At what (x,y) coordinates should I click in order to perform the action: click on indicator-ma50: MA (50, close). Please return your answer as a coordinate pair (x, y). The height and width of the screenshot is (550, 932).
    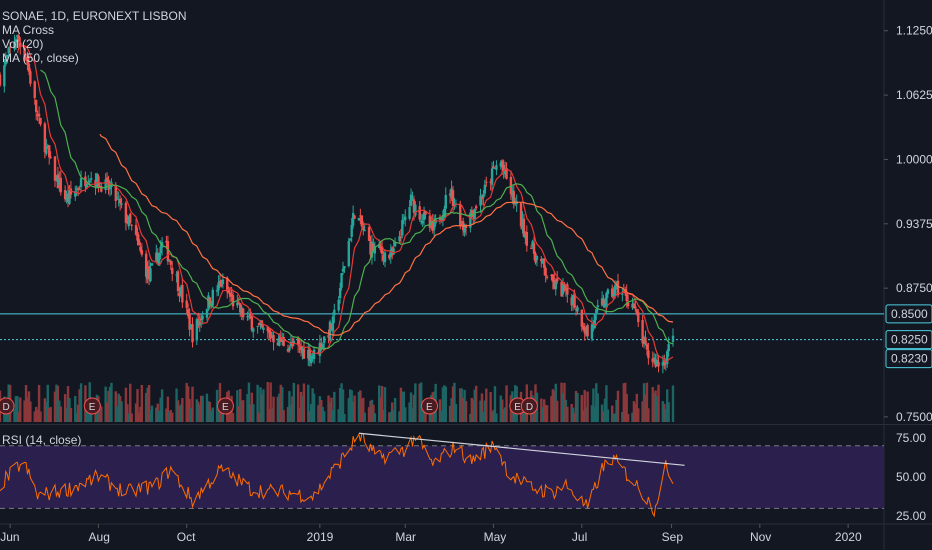
    Looking at the image, I should click on (40, 58).